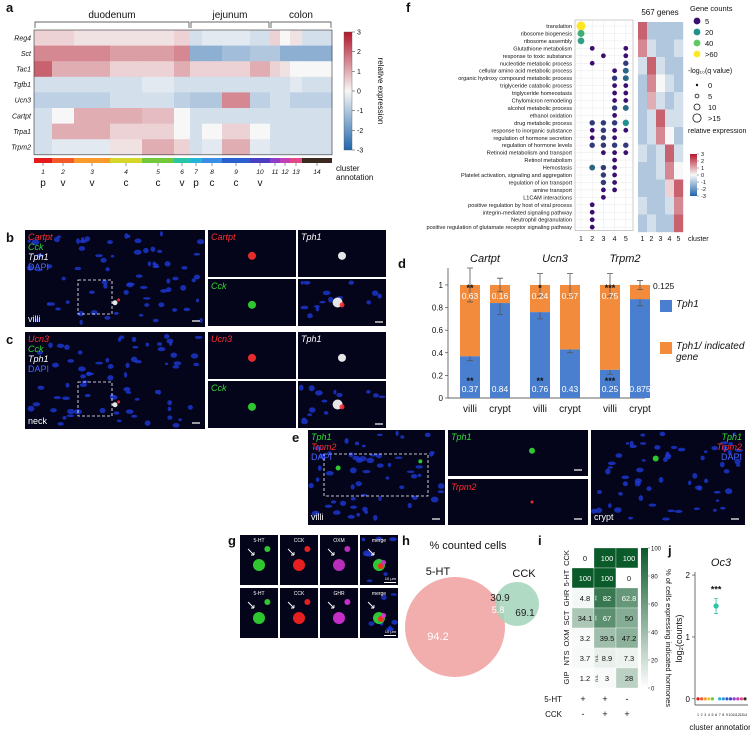  Describe the element at coordinates (688, 575) in the screenshot. I see `y-tick-label: 2` at that location.